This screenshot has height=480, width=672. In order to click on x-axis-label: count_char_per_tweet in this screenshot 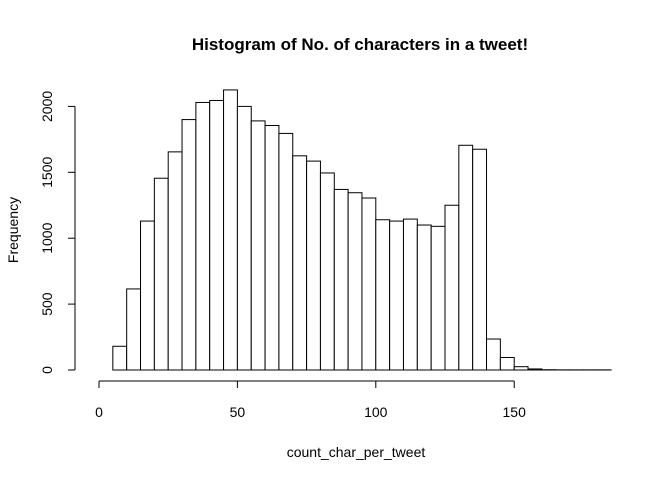, I will do `click(356, 452)`.